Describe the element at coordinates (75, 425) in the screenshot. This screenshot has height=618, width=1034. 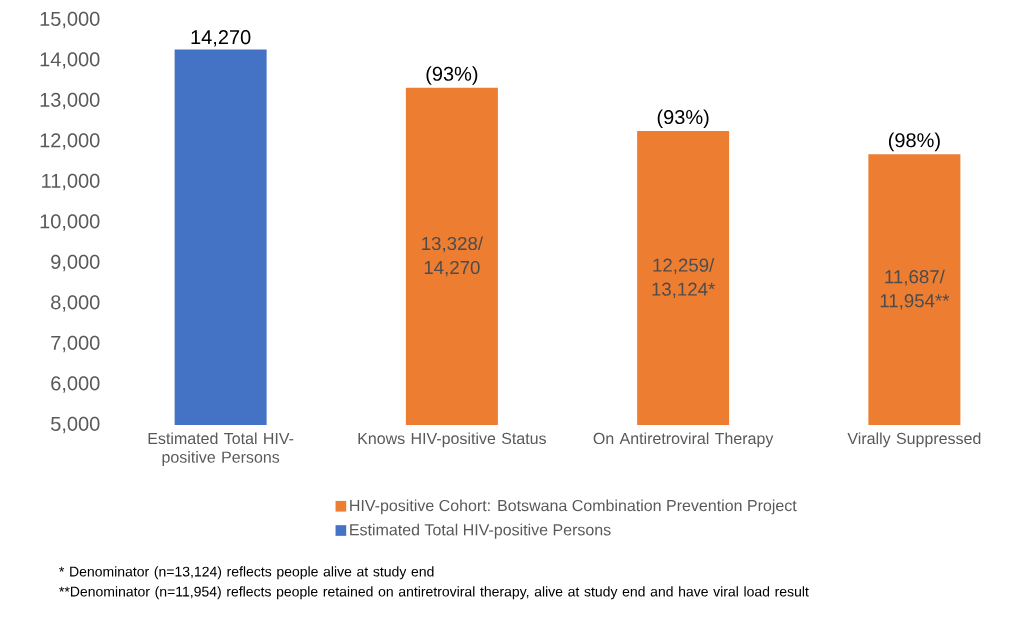
I see `y-tick-label: 5,000` at that location.